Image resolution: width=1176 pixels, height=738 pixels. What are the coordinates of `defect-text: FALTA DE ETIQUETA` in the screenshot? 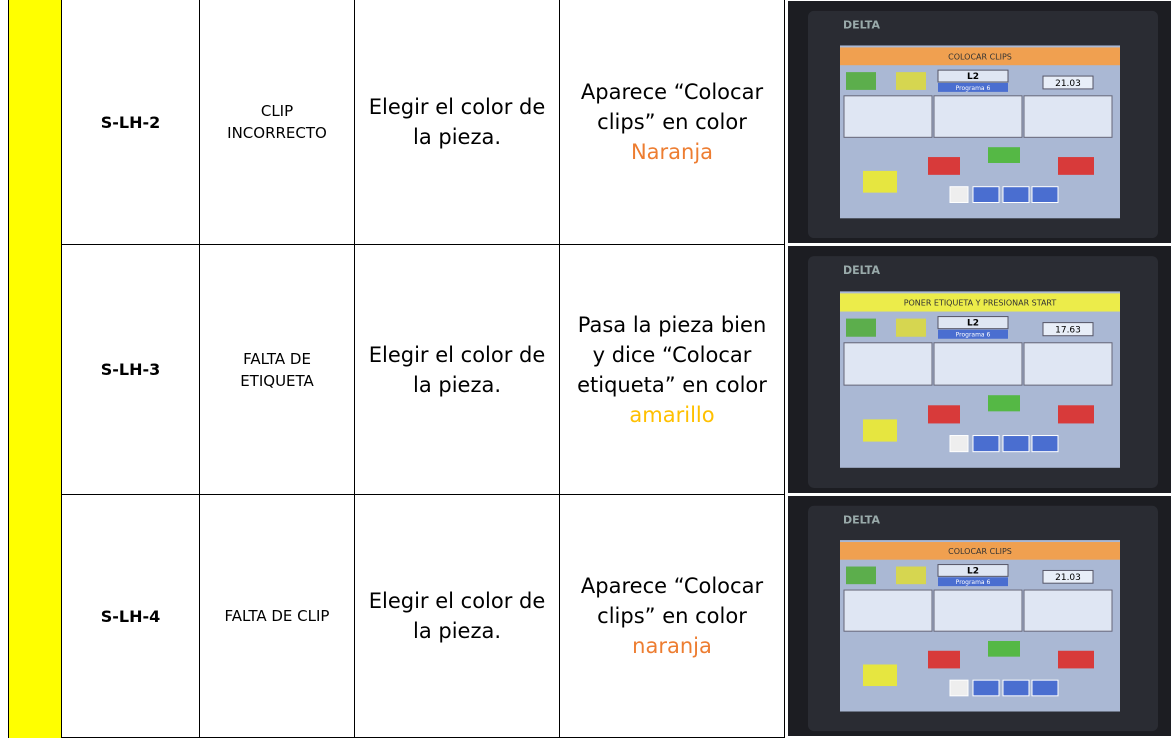 It's located at (277, 369).